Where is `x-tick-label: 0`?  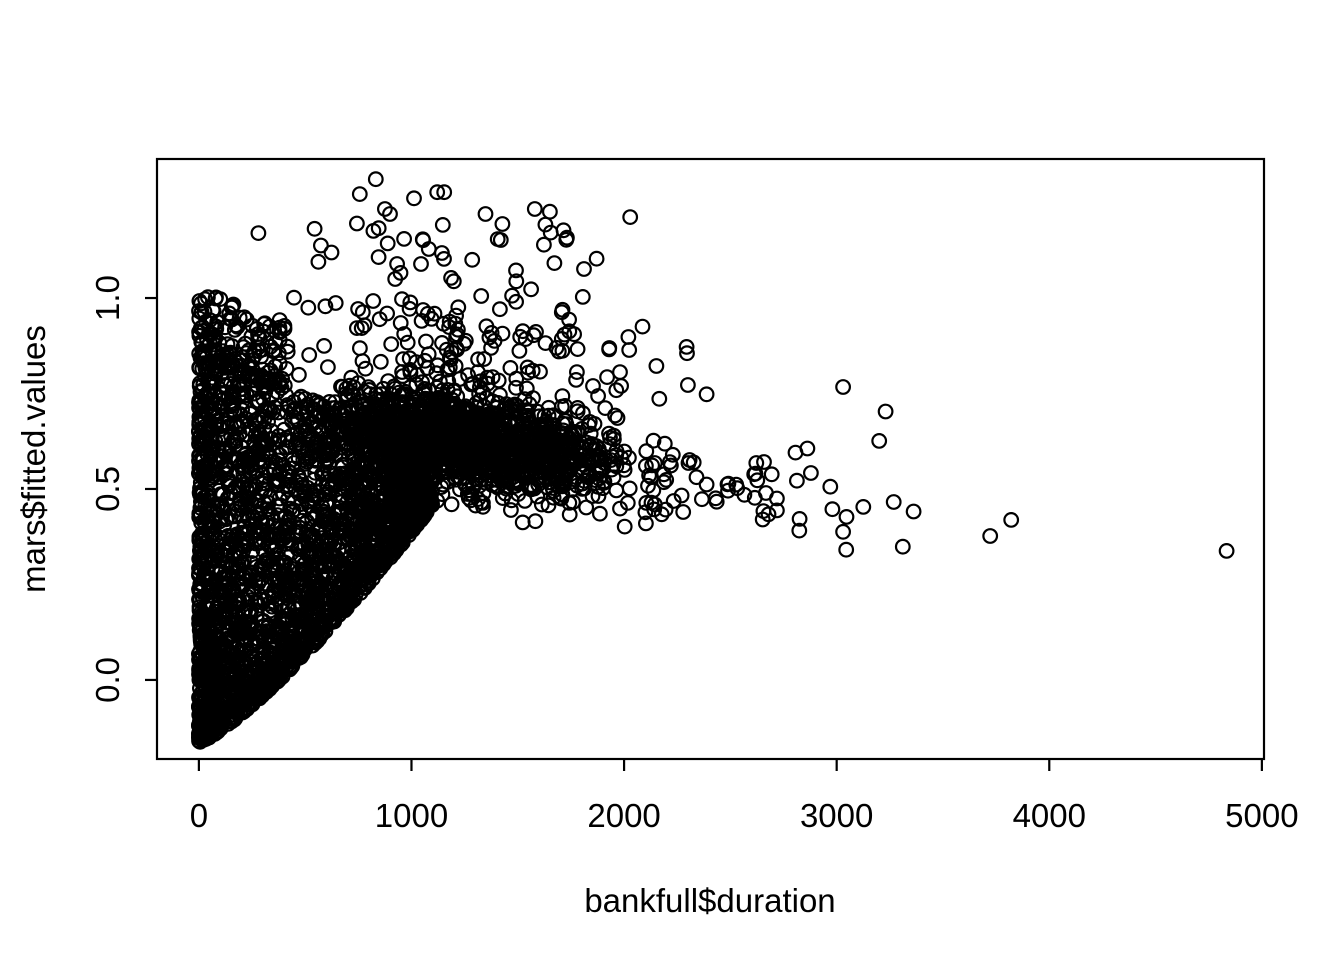
x-tick-label: 0 is located at coordinates (199, 815).